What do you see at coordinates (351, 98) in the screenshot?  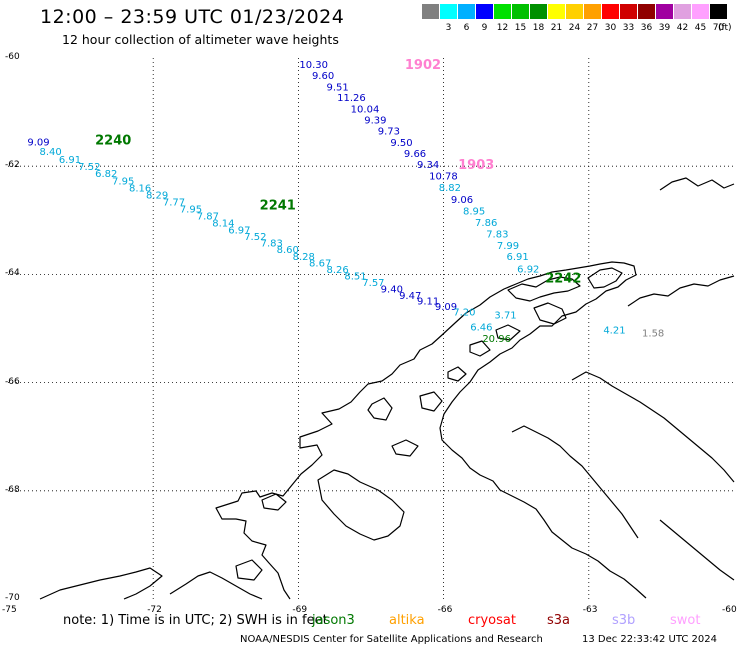 I see `wave-height-value: 11.26` at bounding box center [351, 98].